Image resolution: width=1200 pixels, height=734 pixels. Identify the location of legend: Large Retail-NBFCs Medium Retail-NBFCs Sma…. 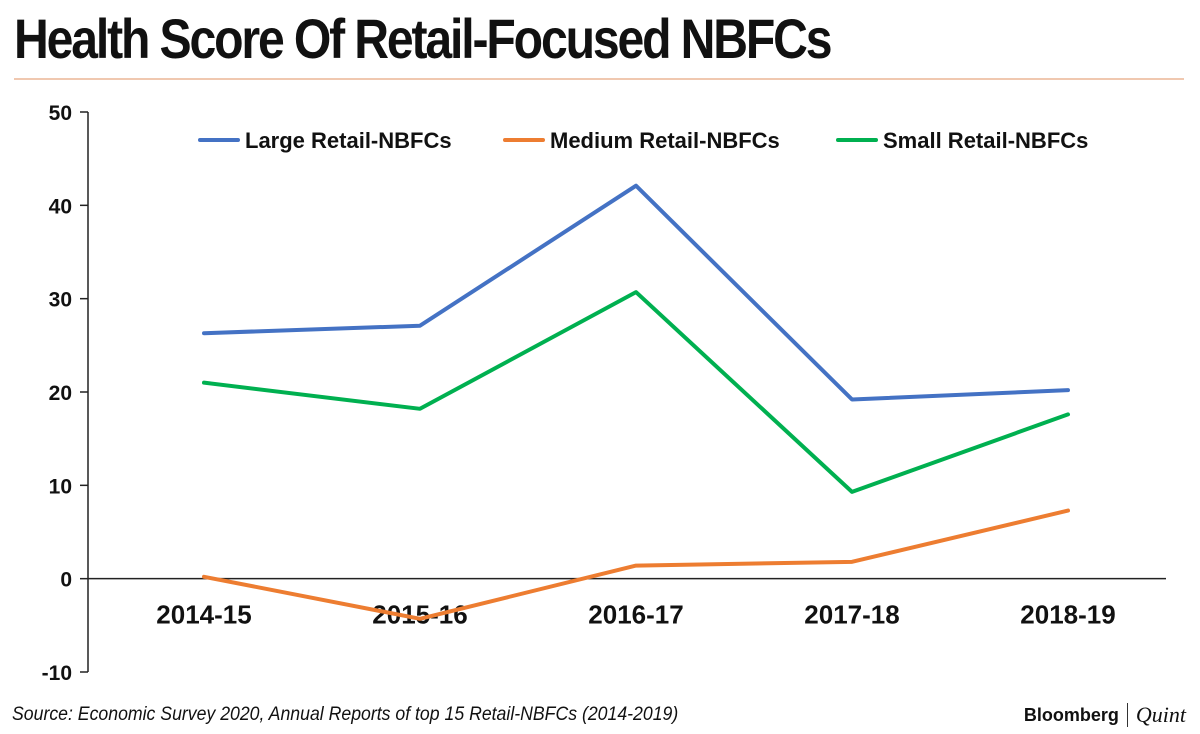
(643, 140).